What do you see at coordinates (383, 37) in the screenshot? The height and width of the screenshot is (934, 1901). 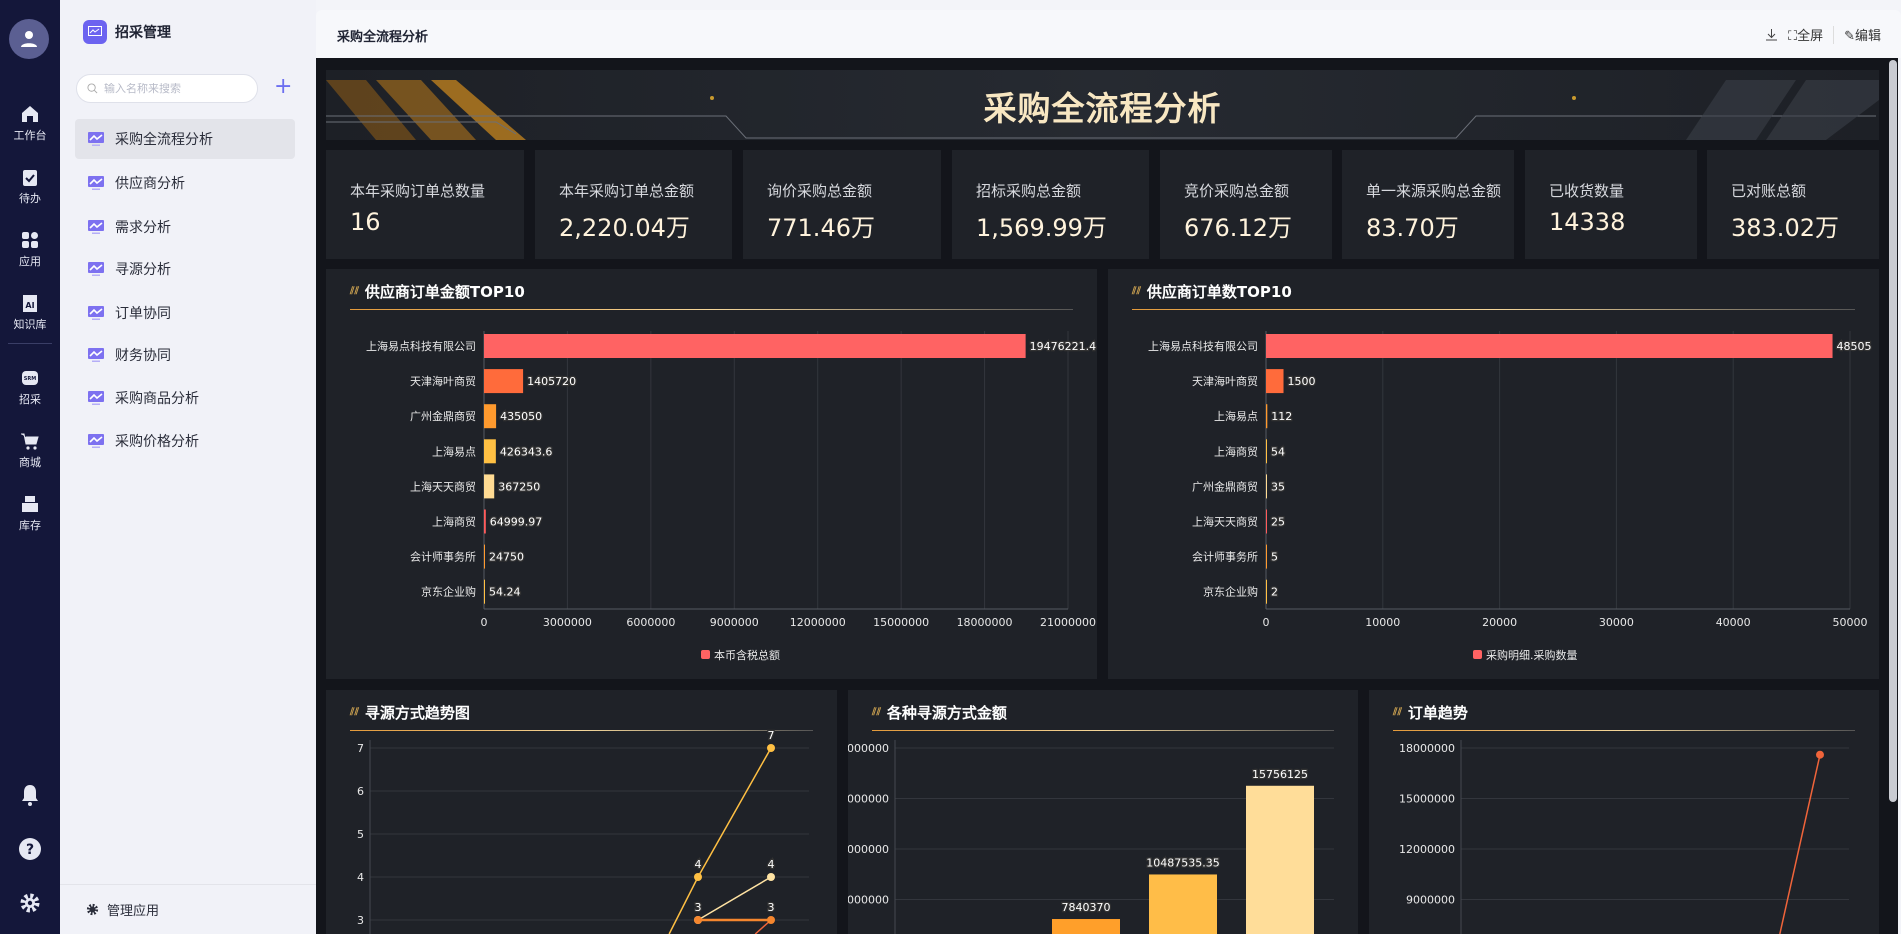 I see `page-title: 采购全流程分析` at bounding box center [383, 37].